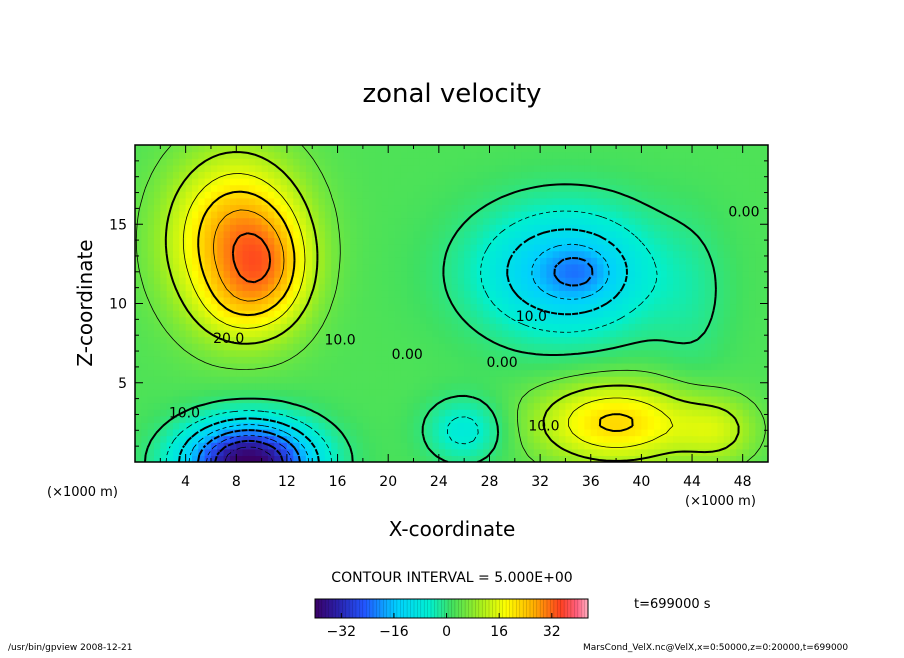 The width and height of the screenshot is (904, 658). Describe the element at coordinates (340, 341) in the screenshot. I see `contour-label: 10.0` at that location.